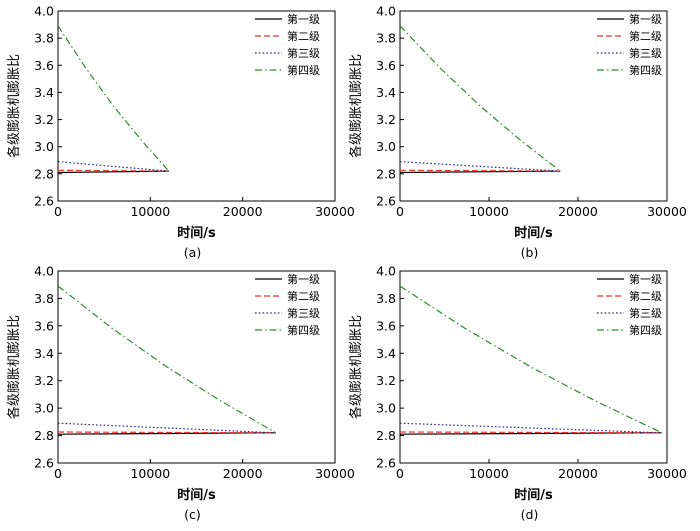  What do you see at coordinates (530, 252) in the screenshot?
I see `panel-label: (b)` at bounding box center [530, 252].